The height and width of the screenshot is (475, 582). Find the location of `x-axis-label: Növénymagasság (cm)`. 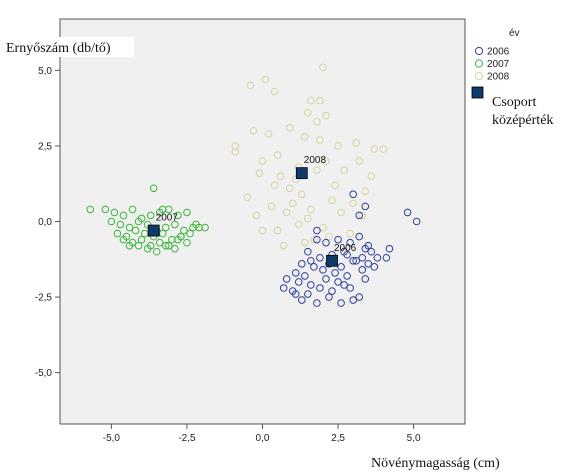

x-axis-label: Növénymagasság (cm) is located at coordinates (435, 463).